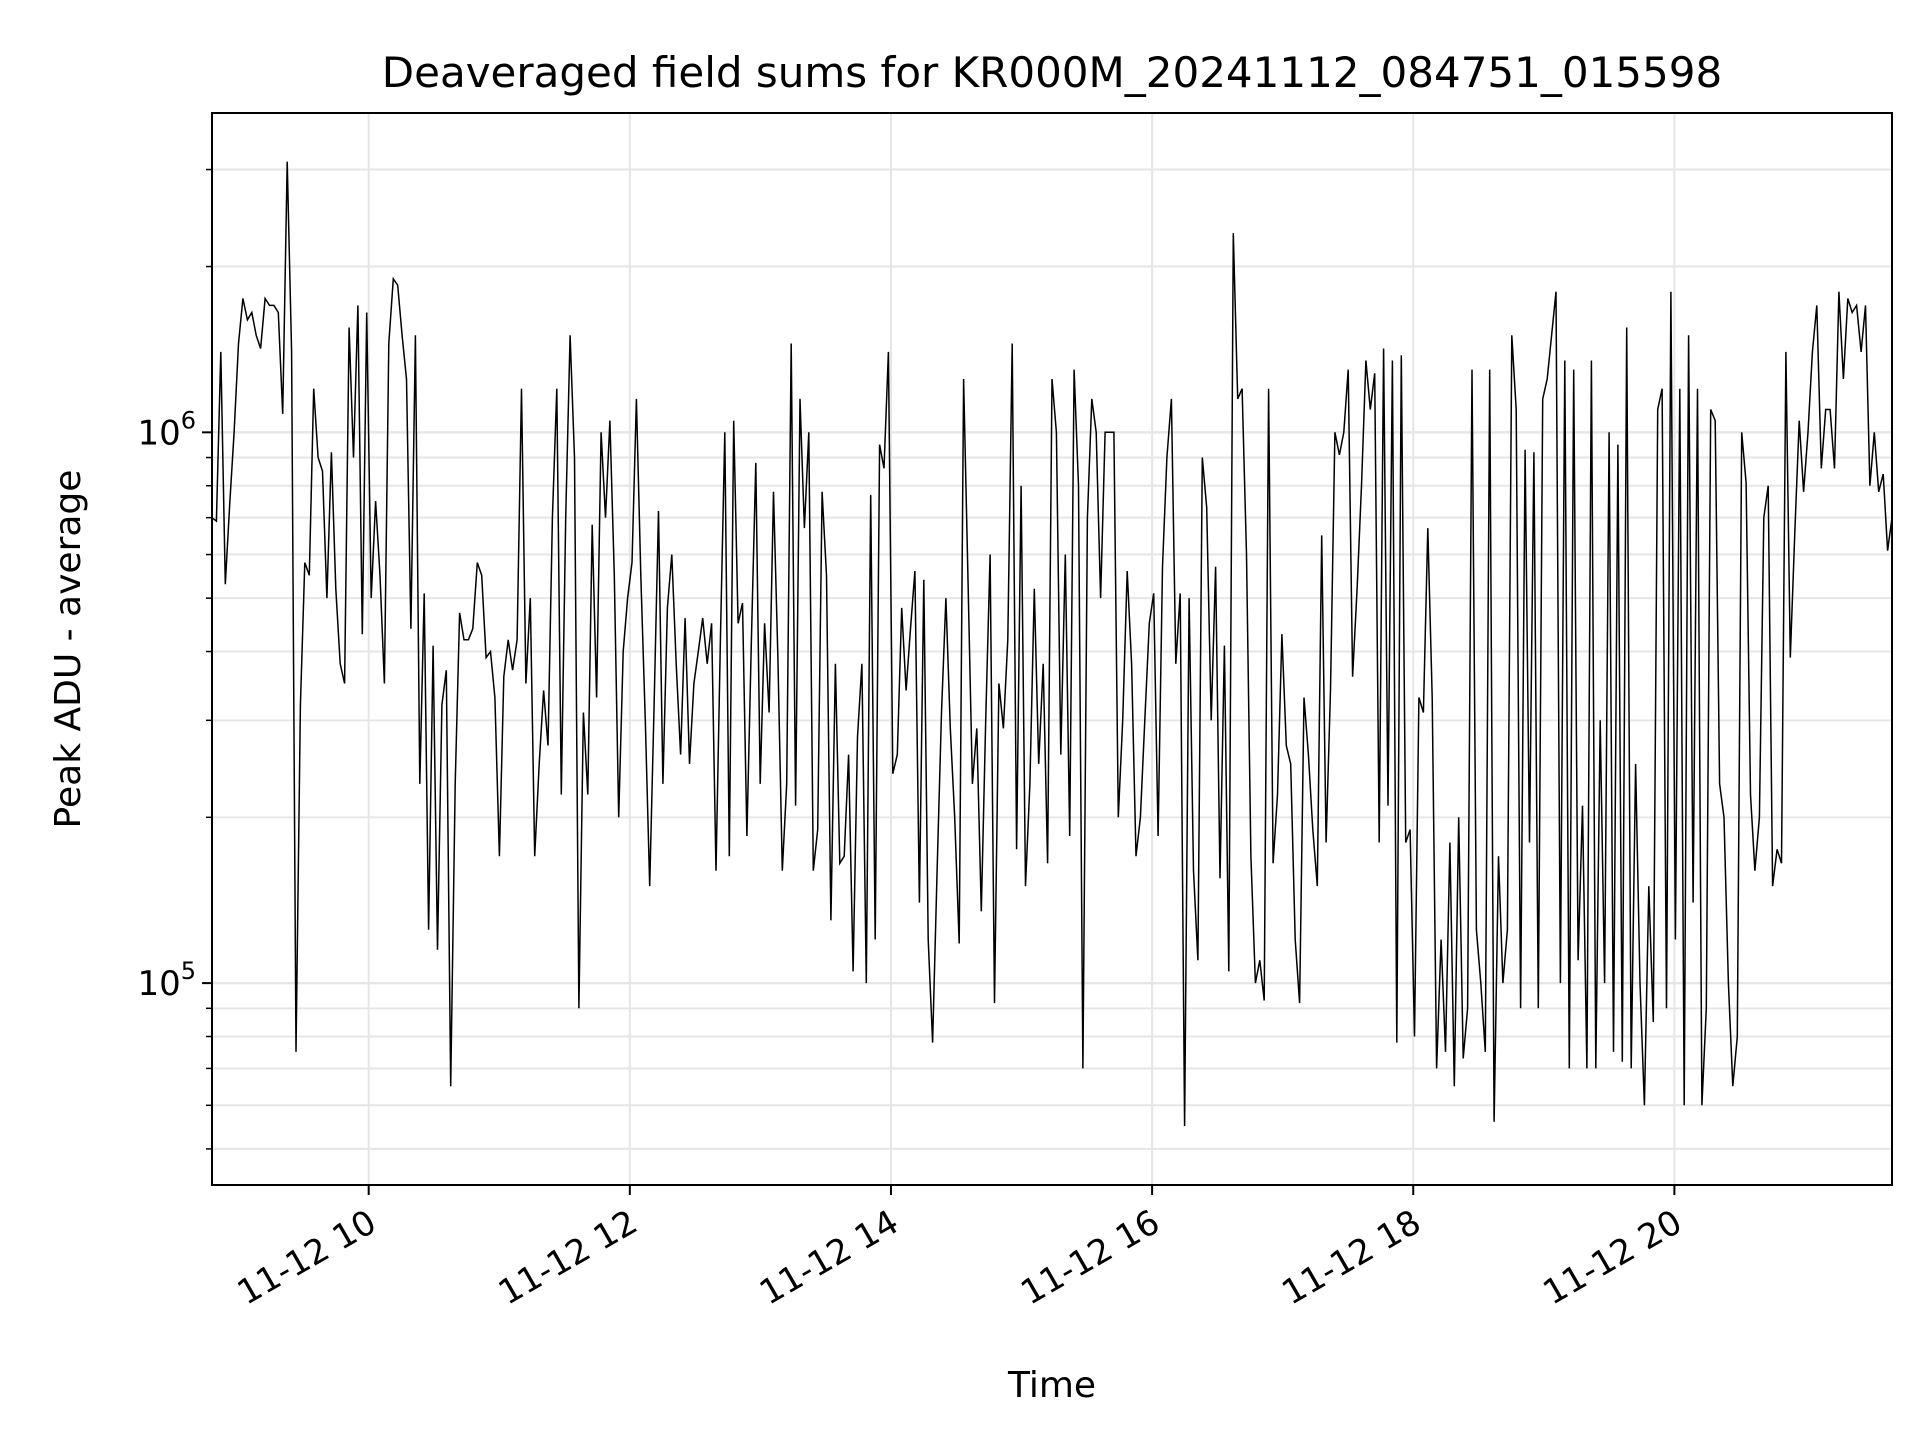 This screenshot has height=1440, width=1920. Describe the element at coordinates (1051, 1385) in the screenshot. I see `x-axis-label: Time` at that location.